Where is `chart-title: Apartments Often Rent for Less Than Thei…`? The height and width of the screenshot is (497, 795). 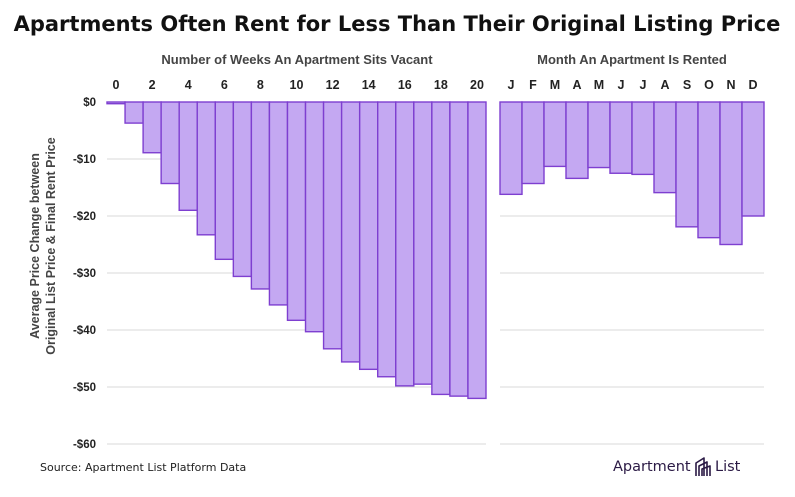
chart-title: Apartments Often Rent for Less Than Thei… is located at coordinates (397, 24).